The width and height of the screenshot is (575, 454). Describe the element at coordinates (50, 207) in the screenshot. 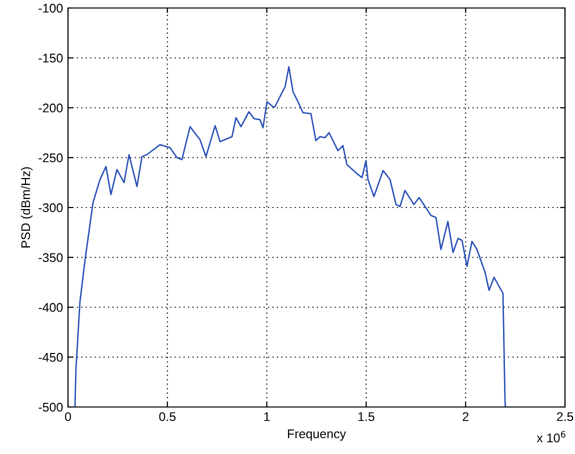

I see `y-tick-label: -300` at that location.